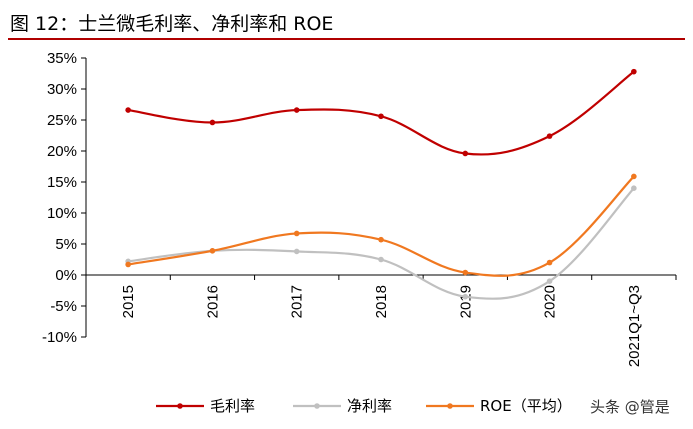 The height and width of the screenshot is (429, 693). I want to click on x-tick-label: 2017, so click(297, 301).